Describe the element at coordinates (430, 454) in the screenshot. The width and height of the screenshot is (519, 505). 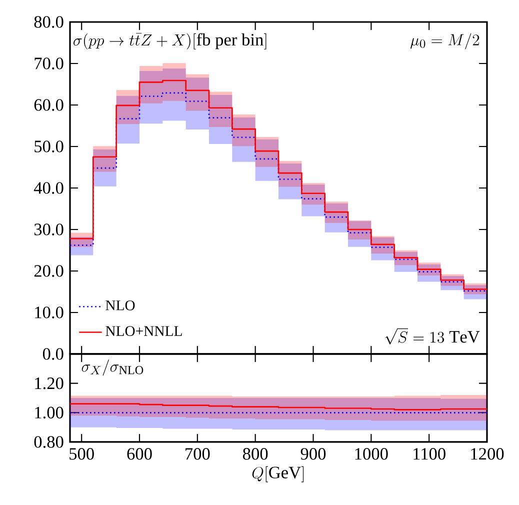
I see `x-tick-label: 1100` at that location.